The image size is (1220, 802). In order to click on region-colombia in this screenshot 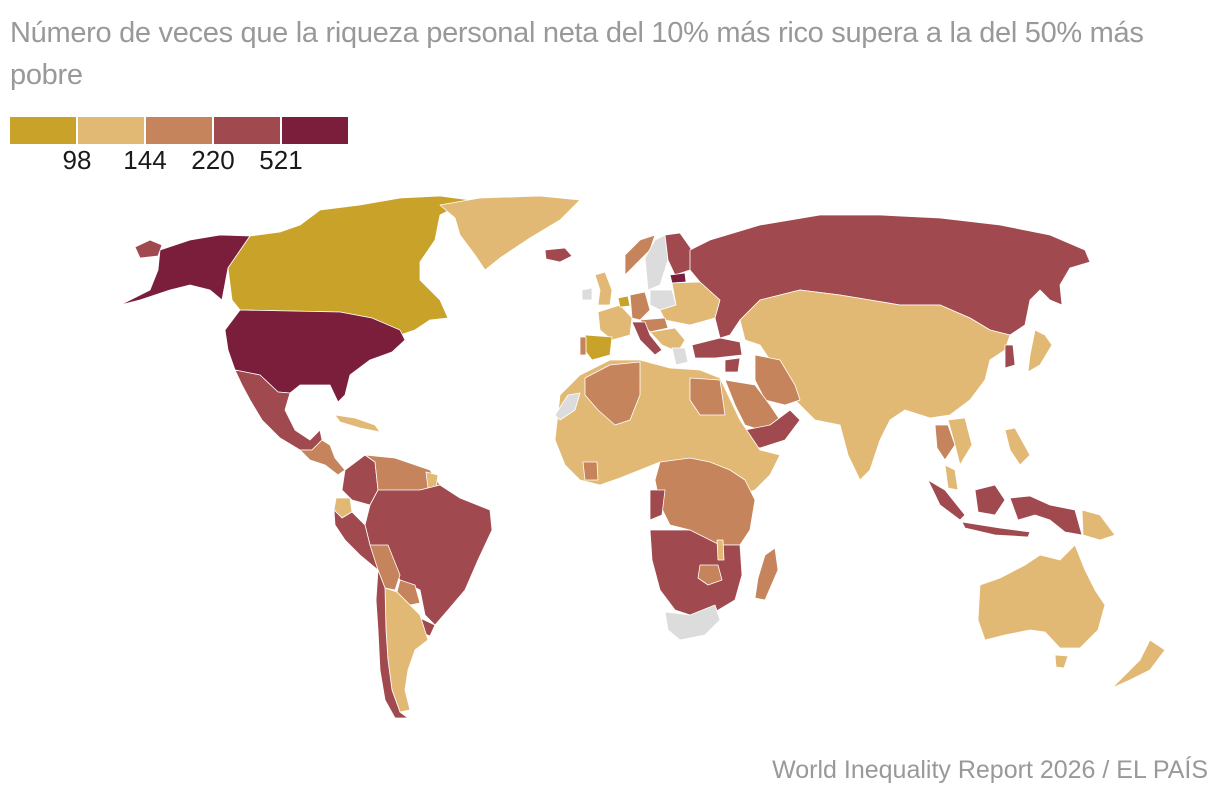, I will do `click(360, 480)`.